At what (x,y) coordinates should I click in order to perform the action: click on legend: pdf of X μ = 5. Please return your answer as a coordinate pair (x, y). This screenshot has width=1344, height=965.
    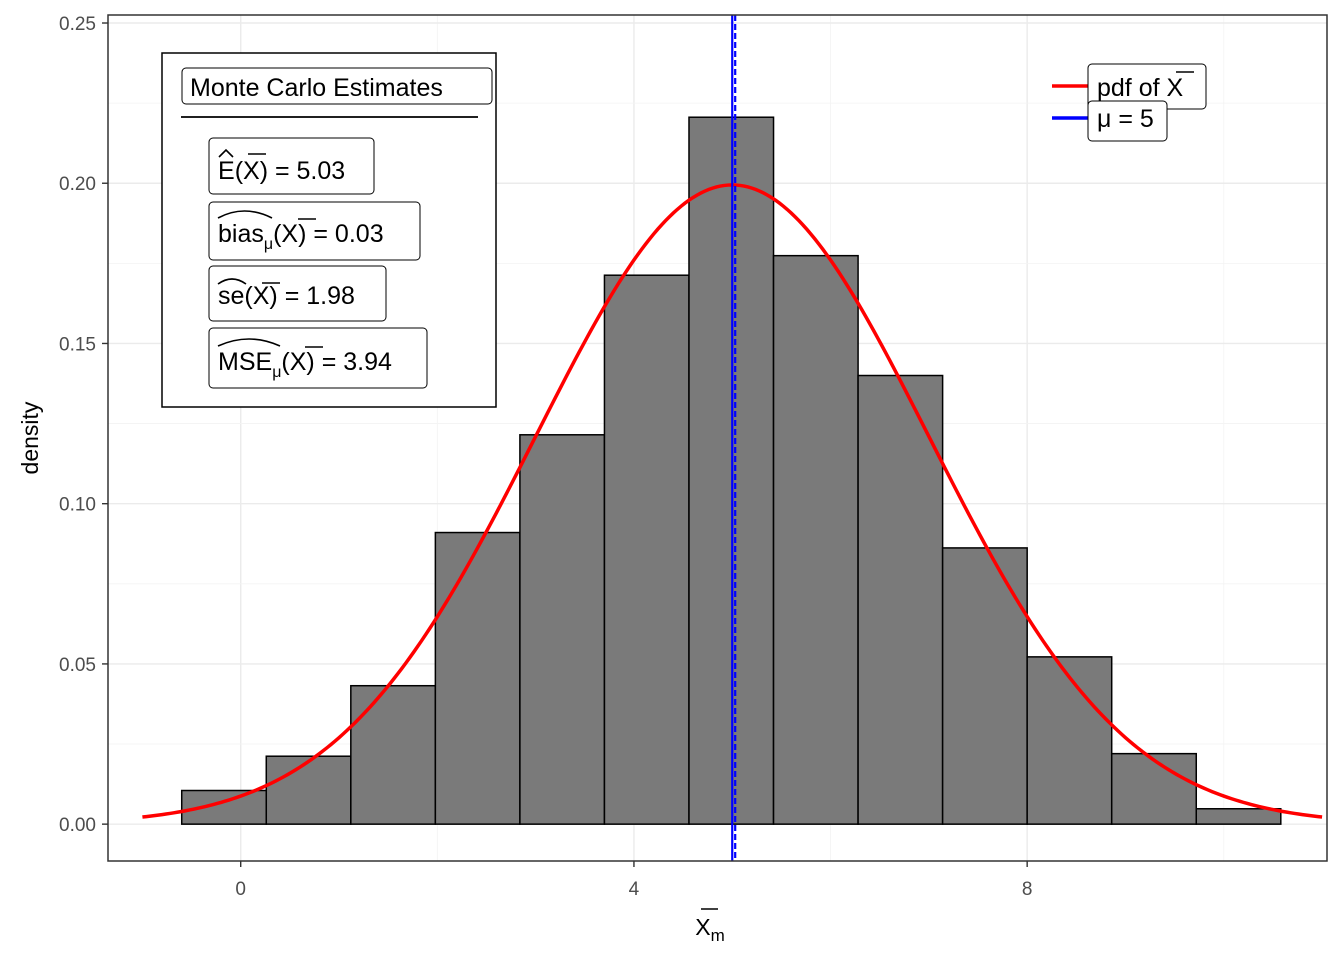
    Looking at the image, I should click on (1129, 102).